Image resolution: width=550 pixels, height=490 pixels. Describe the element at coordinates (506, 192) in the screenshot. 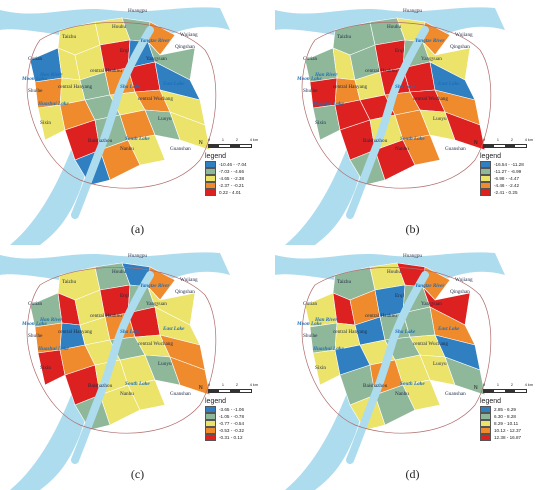

I see `legend-label: -2.41 - 0.25` at that location.